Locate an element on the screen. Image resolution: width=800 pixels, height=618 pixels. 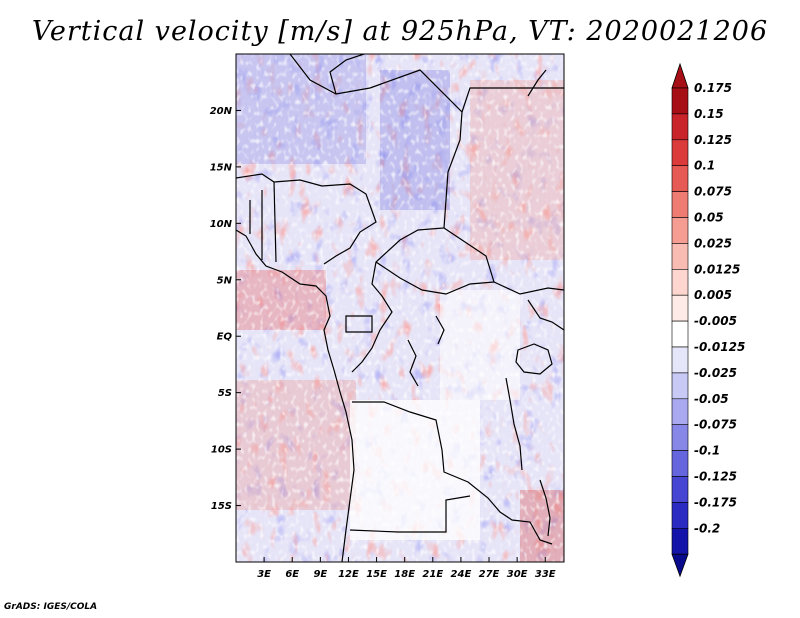
river-segment-a is located at coordinates (413, 363).